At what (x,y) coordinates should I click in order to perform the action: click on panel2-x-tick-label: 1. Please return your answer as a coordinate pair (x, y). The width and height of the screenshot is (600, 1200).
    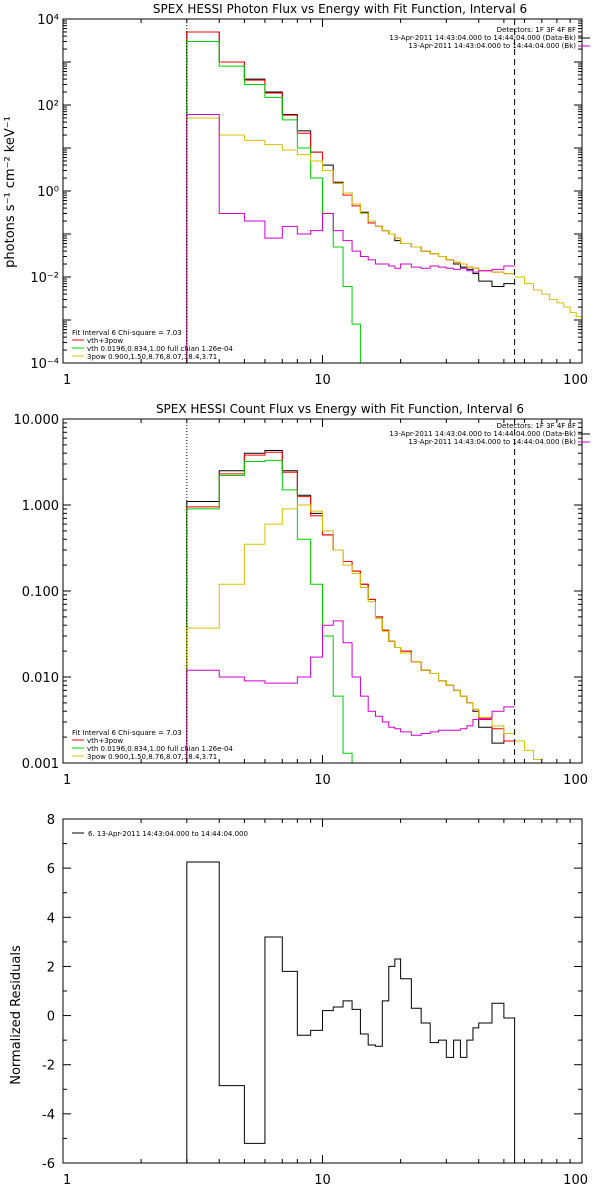
    Looking at the image, I should click on (67, 780).